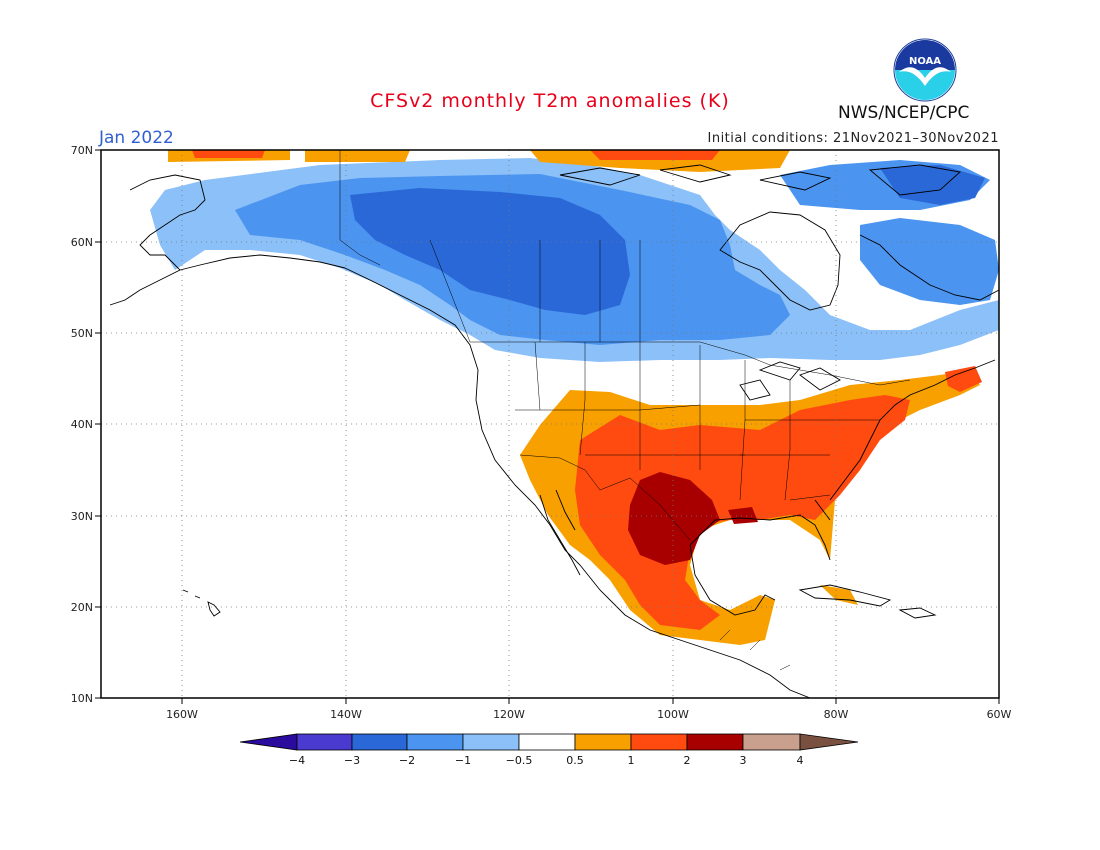 This screenshot has width=1100, height=850. I want to click on agency-label: NWS/NCEP/CPC, so click(904, 113).